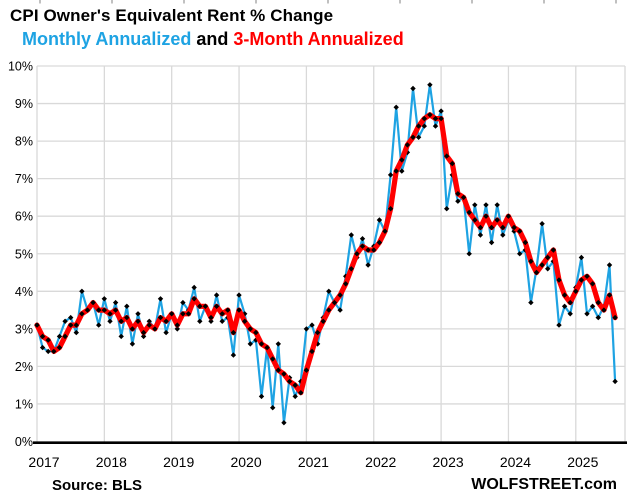  Describe the element at coordinates (313, 462) in the screenshot. I see `x-axis-year-label: 2021` at that location.